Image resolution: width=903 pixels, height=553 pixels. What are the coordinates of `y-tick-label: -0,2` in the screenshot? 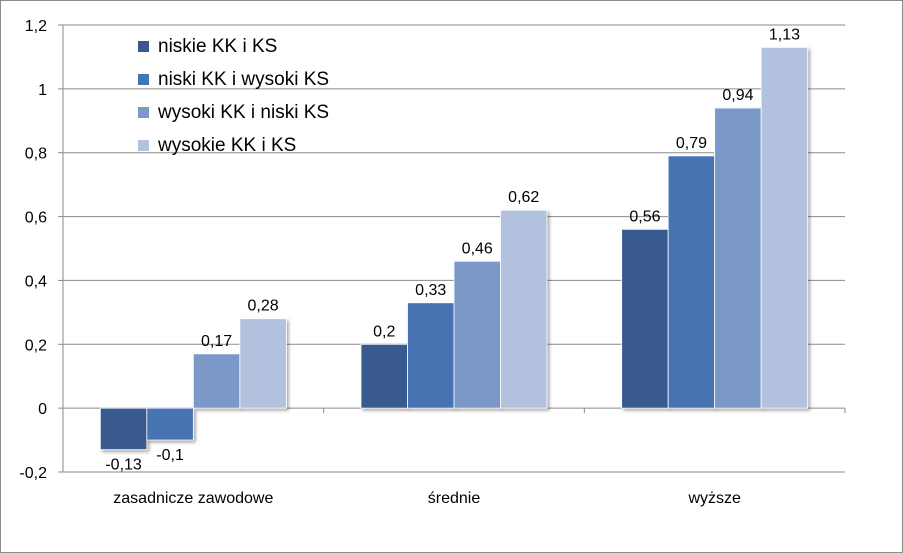 It's located at (33, 473).